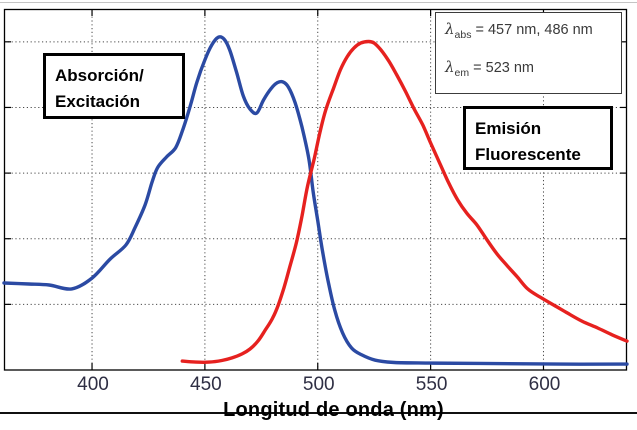 This screenshot has width=637, height=430. I want to click on emission-label-line1: Emisión, so click(508, 128).